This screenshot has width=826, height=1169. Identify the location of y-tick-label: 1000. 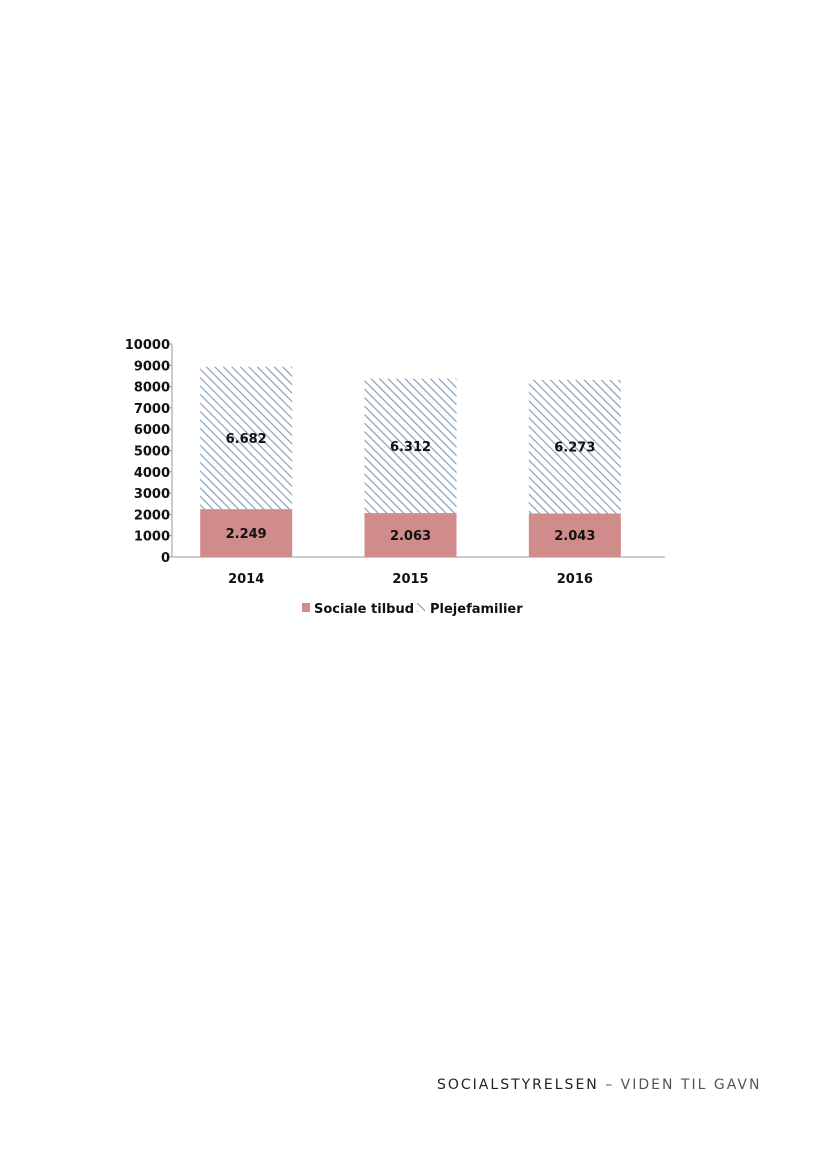
(152, 537).